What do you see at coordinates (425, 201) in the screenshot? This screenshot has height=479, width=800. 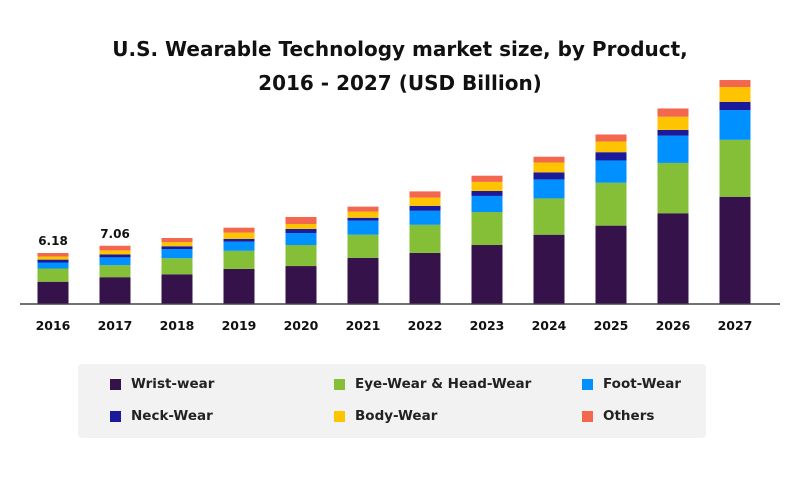 I see `bar-segment-body-wear-2022` at bounding box center [425, 201].